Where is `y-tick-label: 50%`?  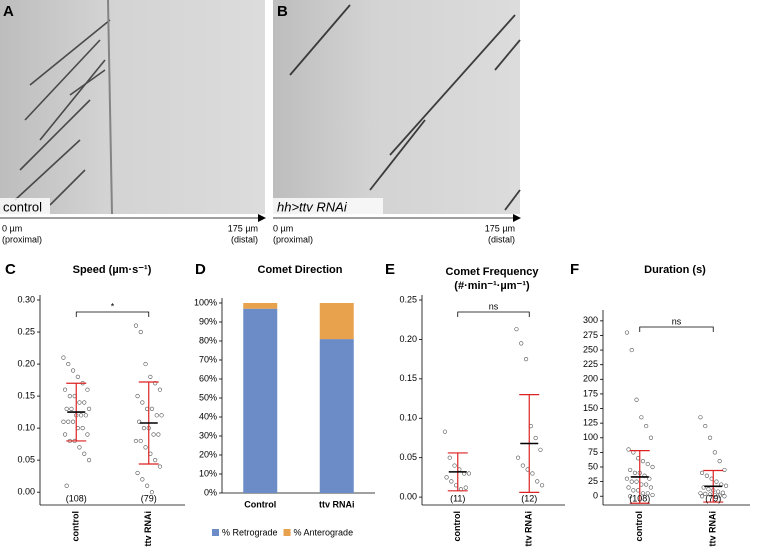 y-tick-label: 50% is located at coordinates (208, 397).